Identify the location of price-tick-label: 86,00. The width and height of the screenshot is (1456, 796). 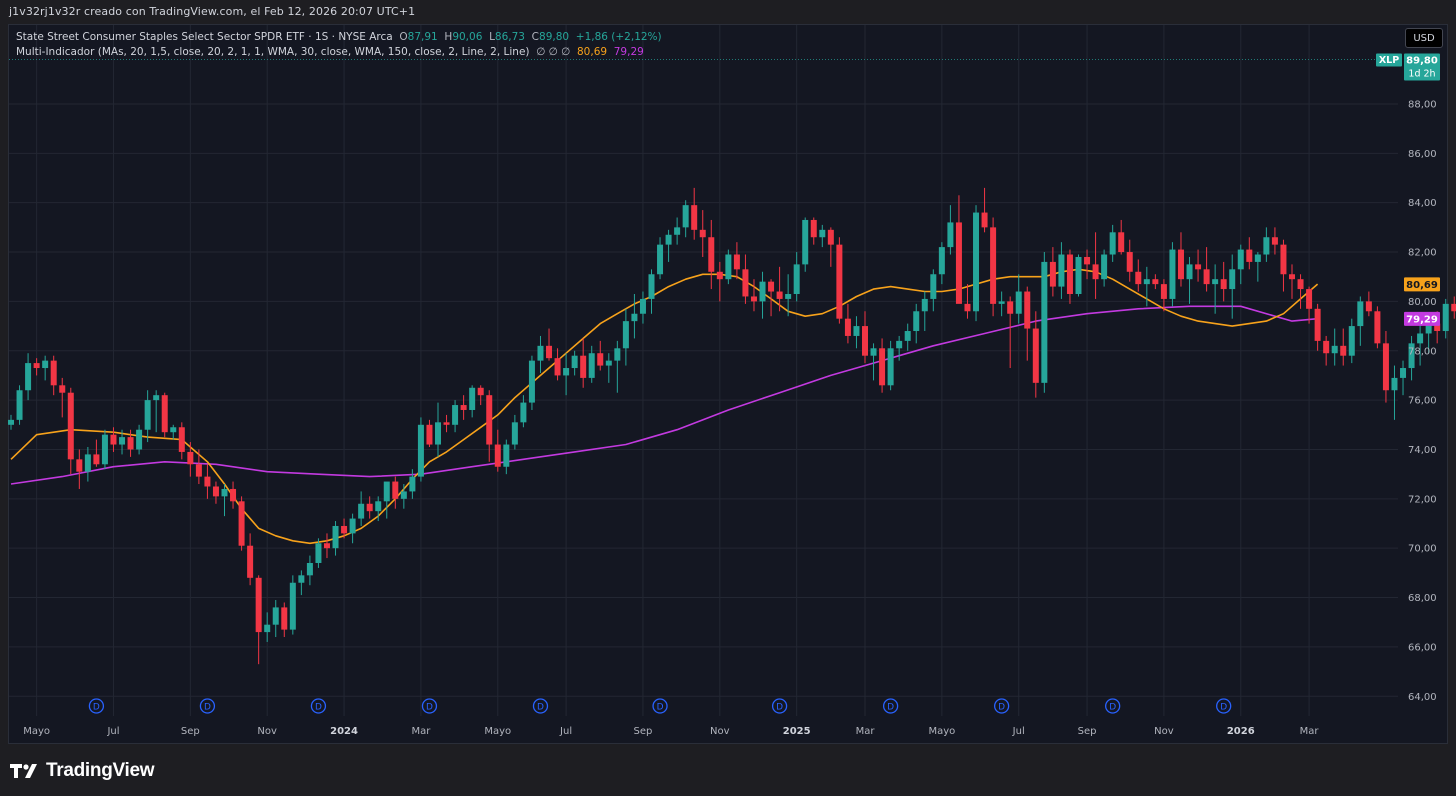
(1422, 154).